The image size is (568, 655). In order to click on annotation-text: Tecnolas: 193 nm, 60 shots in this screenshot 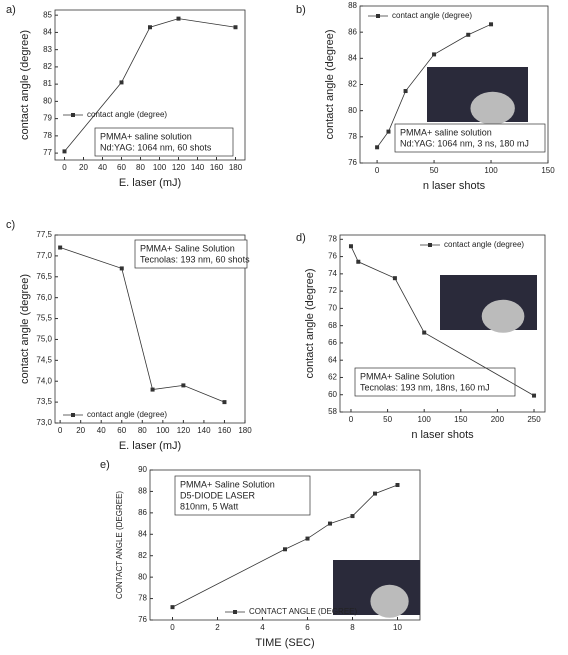, I will do `click(195, 259)`.